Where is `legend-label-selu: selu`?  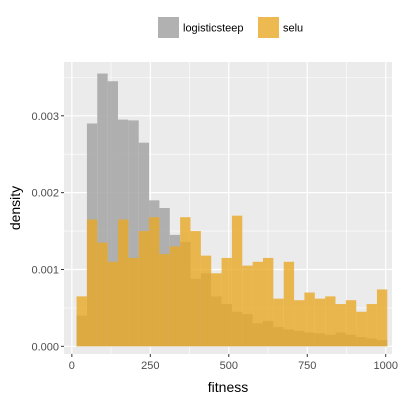 legend-label-selu: selu is located at coordinates (293, 29).